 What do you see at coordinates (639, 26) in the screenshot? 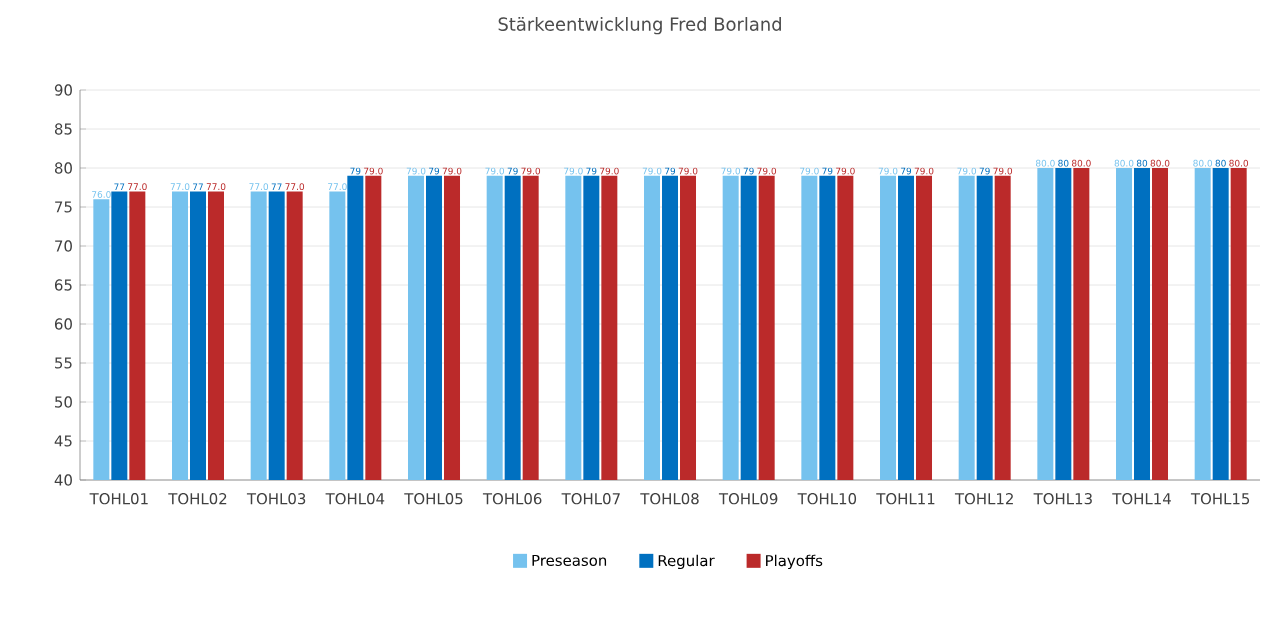
I see `chart-title: Stärkeentwicklung Fred Borland` at bounding box center [639, 26].